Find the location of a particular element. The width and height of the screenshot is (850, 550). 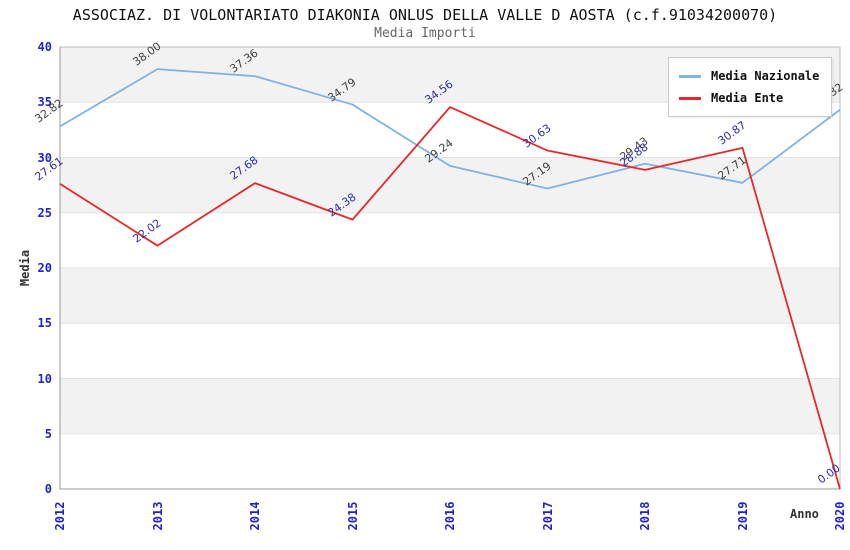

x-tick-label: 2019 is located at coordinates (742, 516).